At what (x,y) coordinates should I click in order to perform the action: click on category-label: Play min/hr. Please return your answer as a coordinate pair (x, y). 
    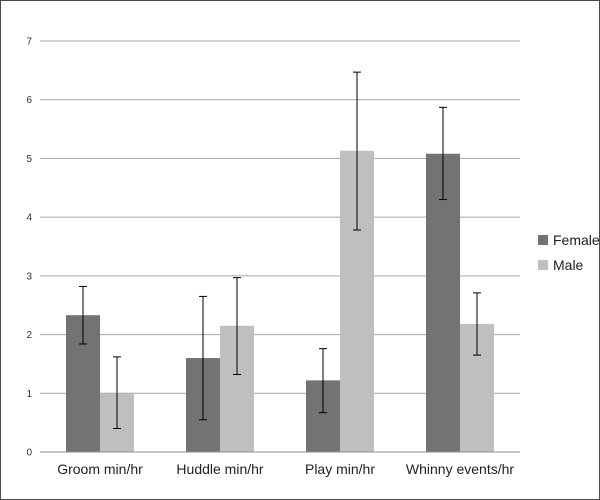
    Looking at the image, I should click on (340, 469).